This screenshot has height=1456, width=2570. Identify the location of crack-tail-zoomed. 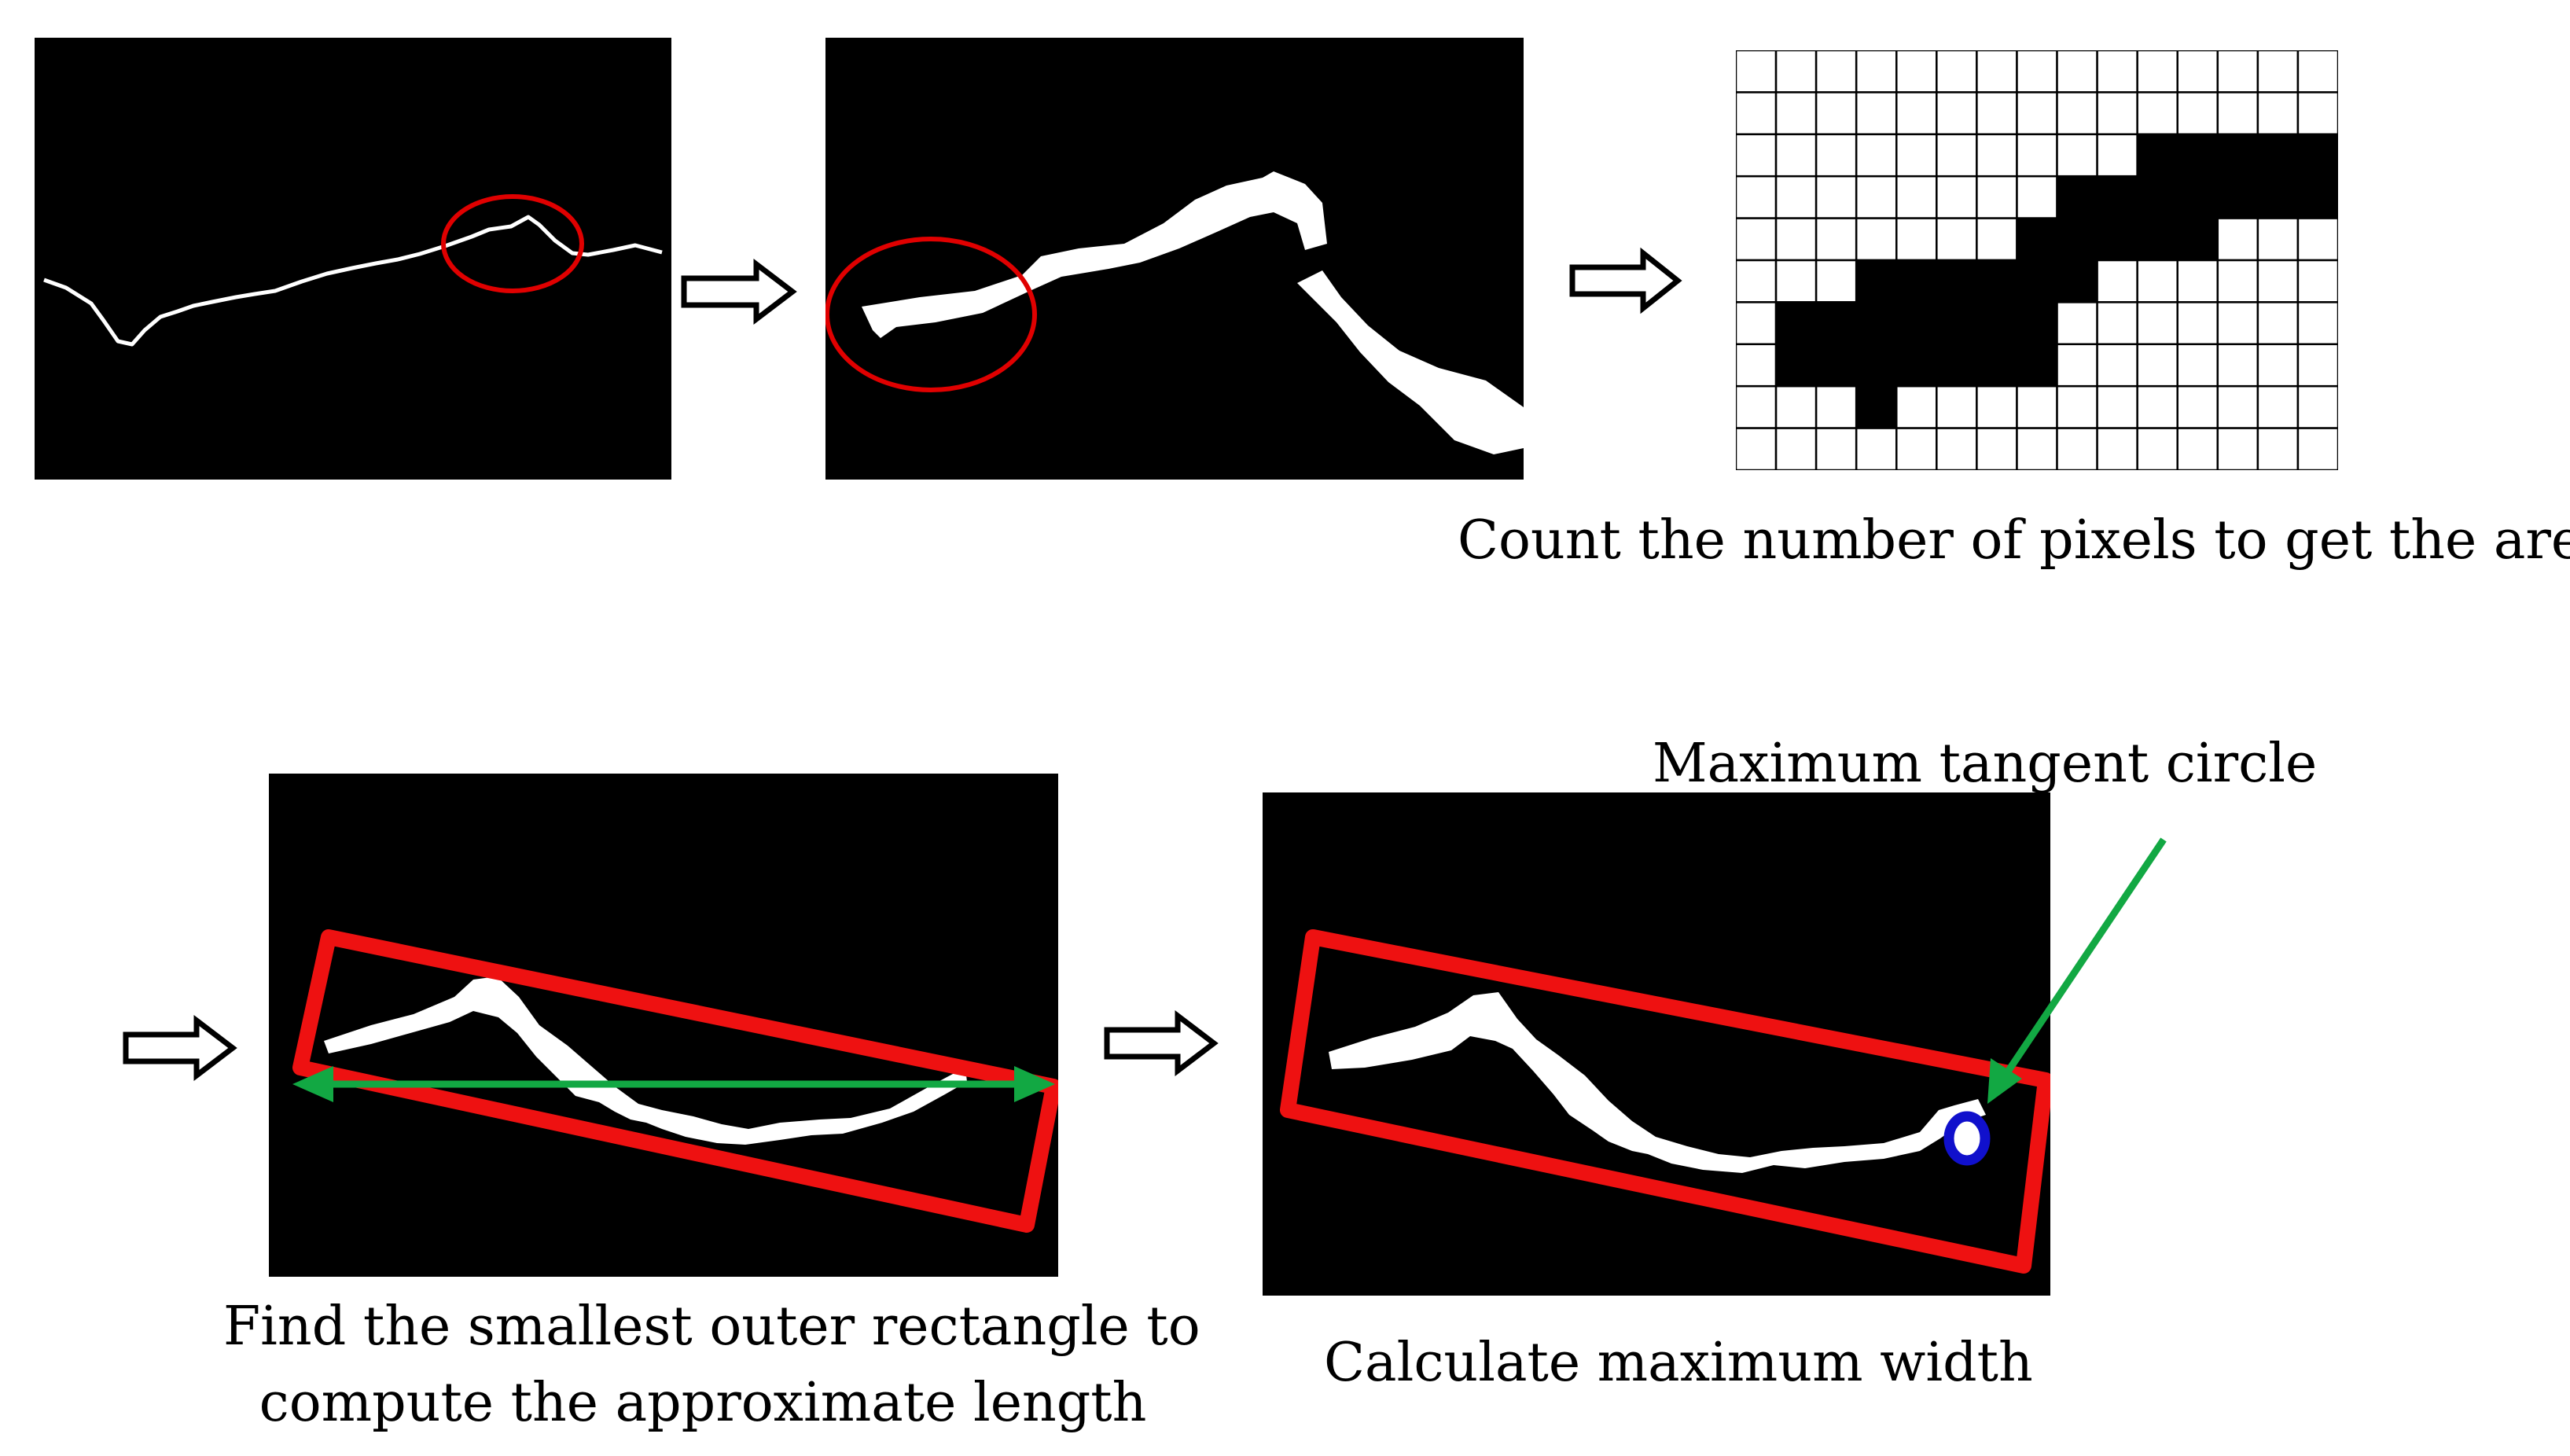
(1410, 362).